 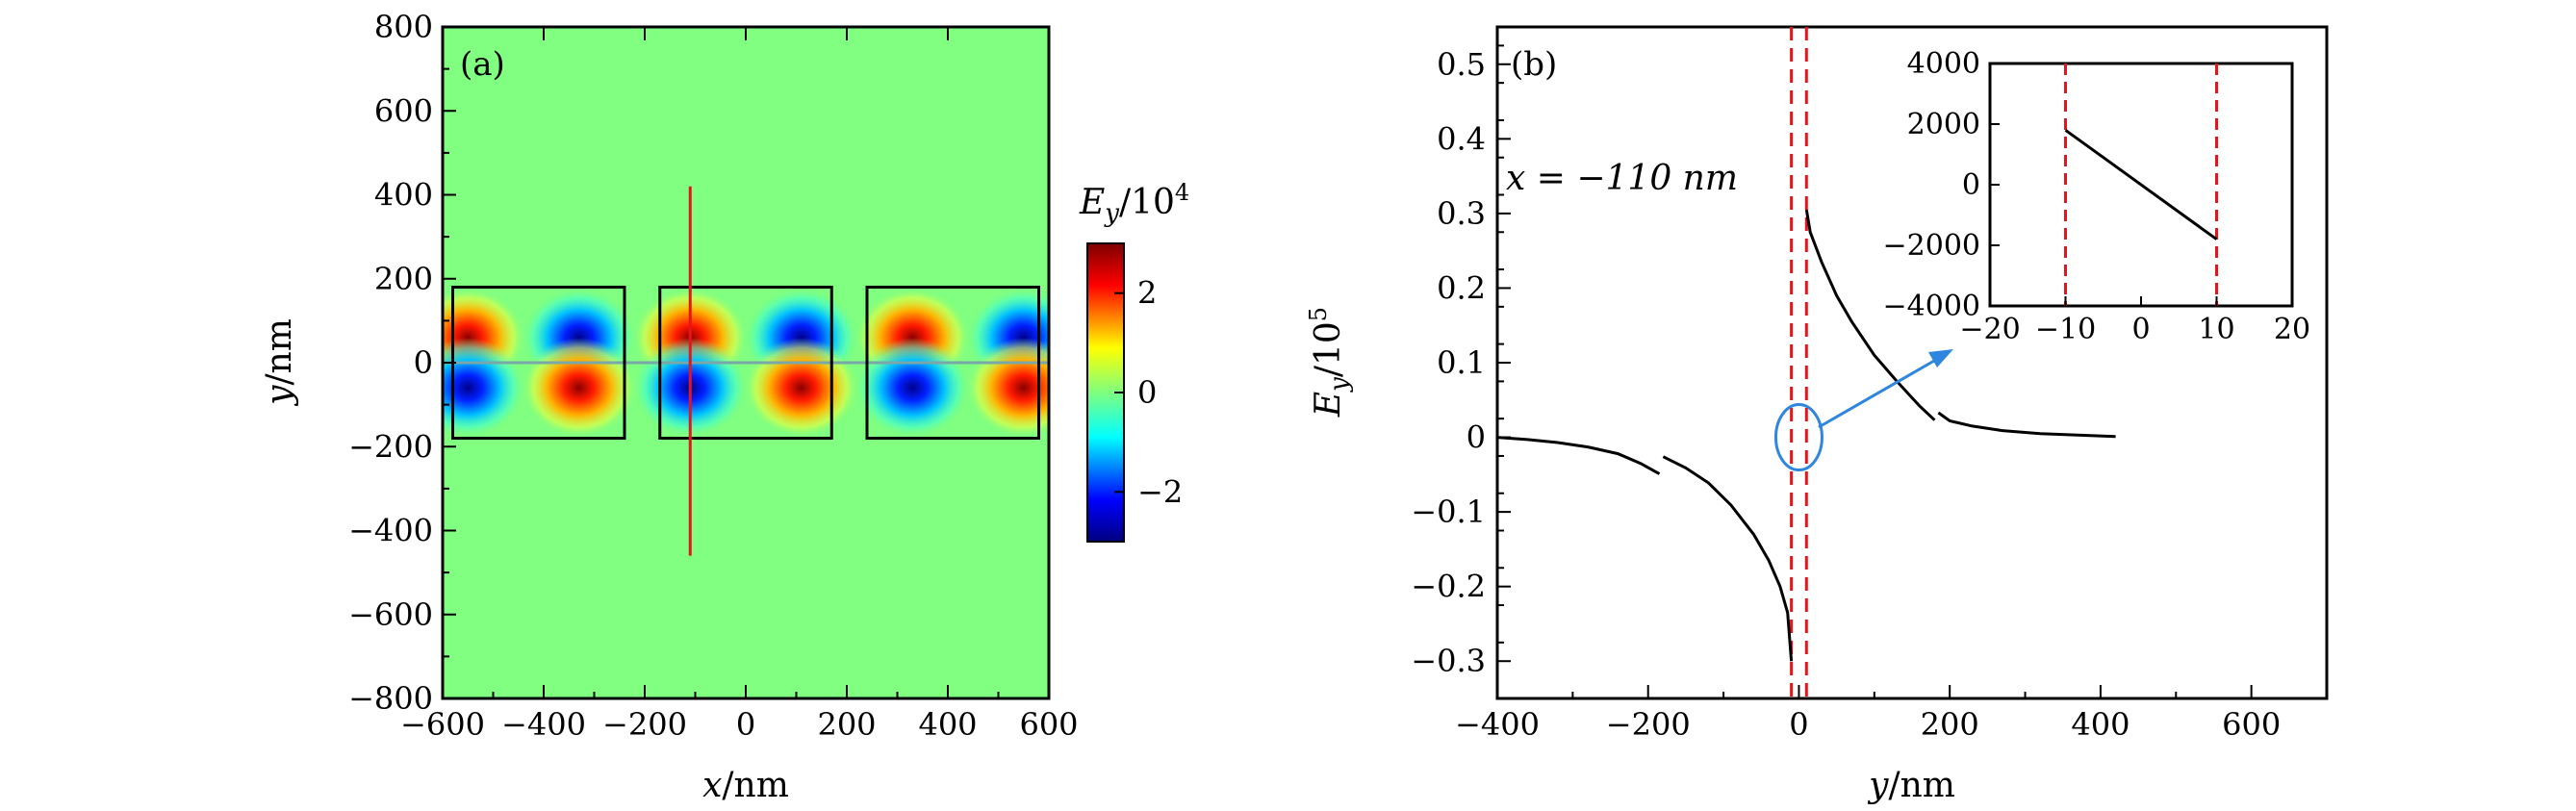 What do you see at coordinates (390, 698) in the screenshot?
I see `y-tick-label-a: −800` at bounding box center [390, 698].